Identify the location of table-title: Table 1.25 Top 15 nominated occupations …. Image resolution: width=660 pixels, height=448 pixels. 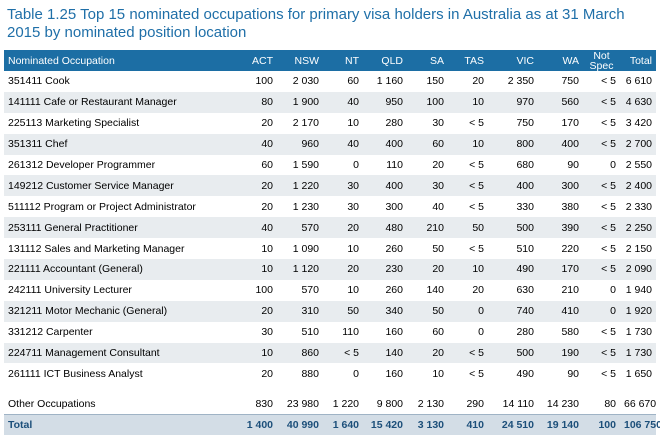
(316, 23).